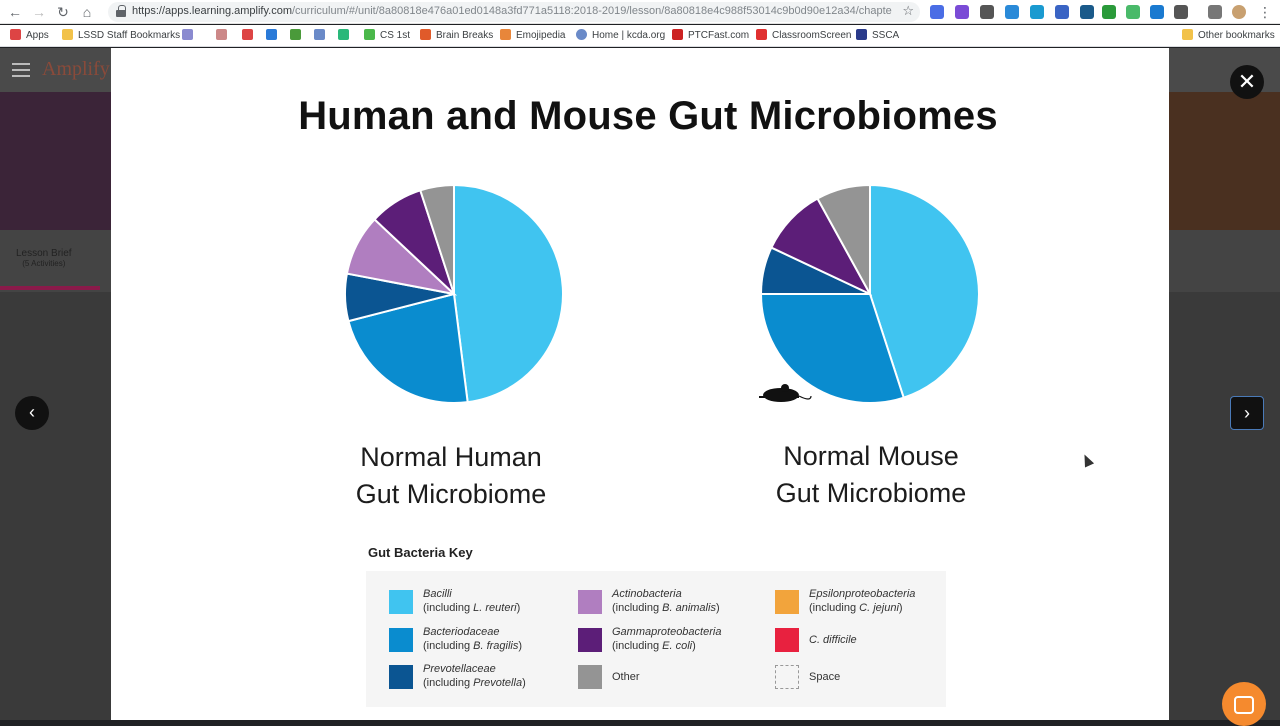 The image size is (1280, 726). Describe the element at coordinates (472, 639) in the screenshot. I see `legend-text: Bacteriodaceae (including B. fragilis)` at that location.